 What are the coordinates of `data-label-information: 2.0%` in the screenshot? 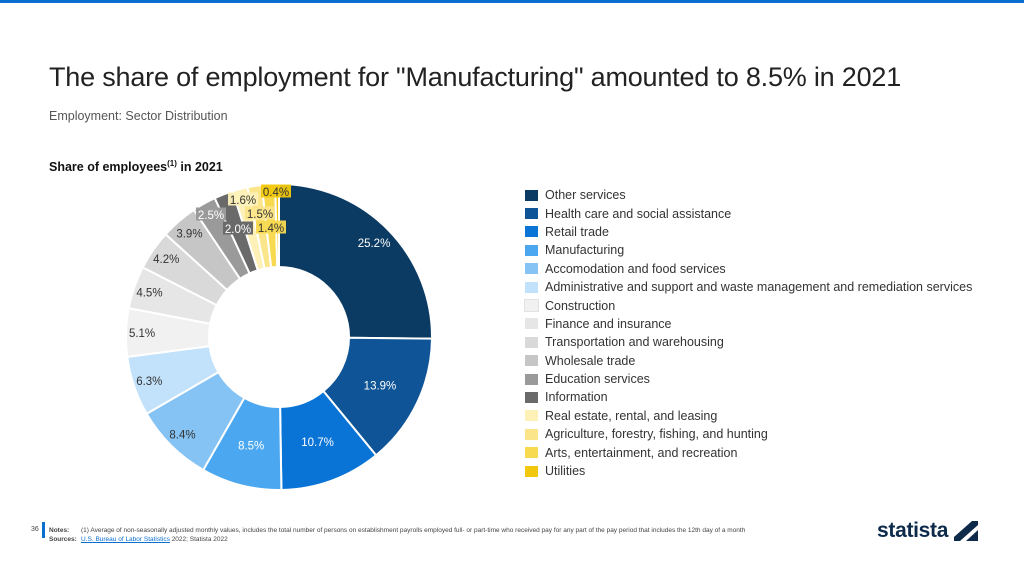 It's located at (238, 230).